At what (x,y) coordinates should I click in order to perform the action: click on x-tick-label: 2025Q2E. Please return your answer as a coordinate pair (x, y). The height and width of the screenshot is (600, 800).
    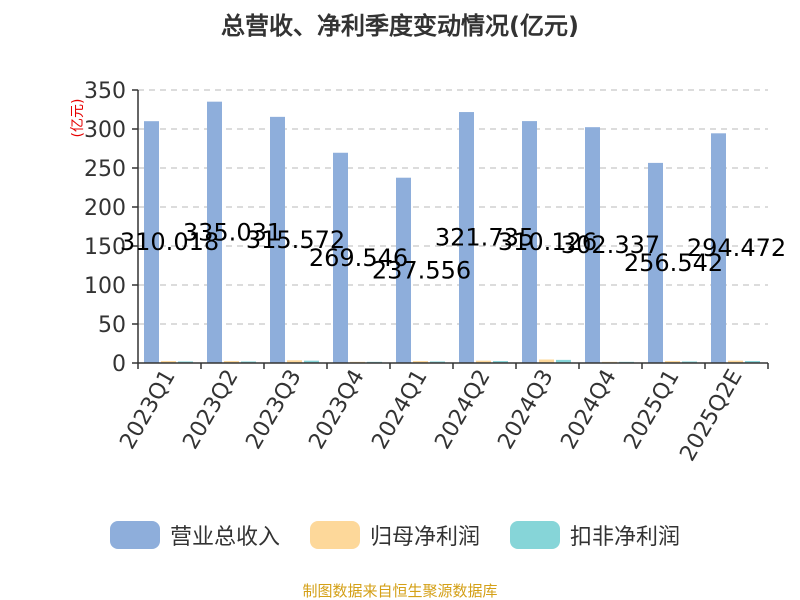
    Looking at the image, I should click on (711, 416).